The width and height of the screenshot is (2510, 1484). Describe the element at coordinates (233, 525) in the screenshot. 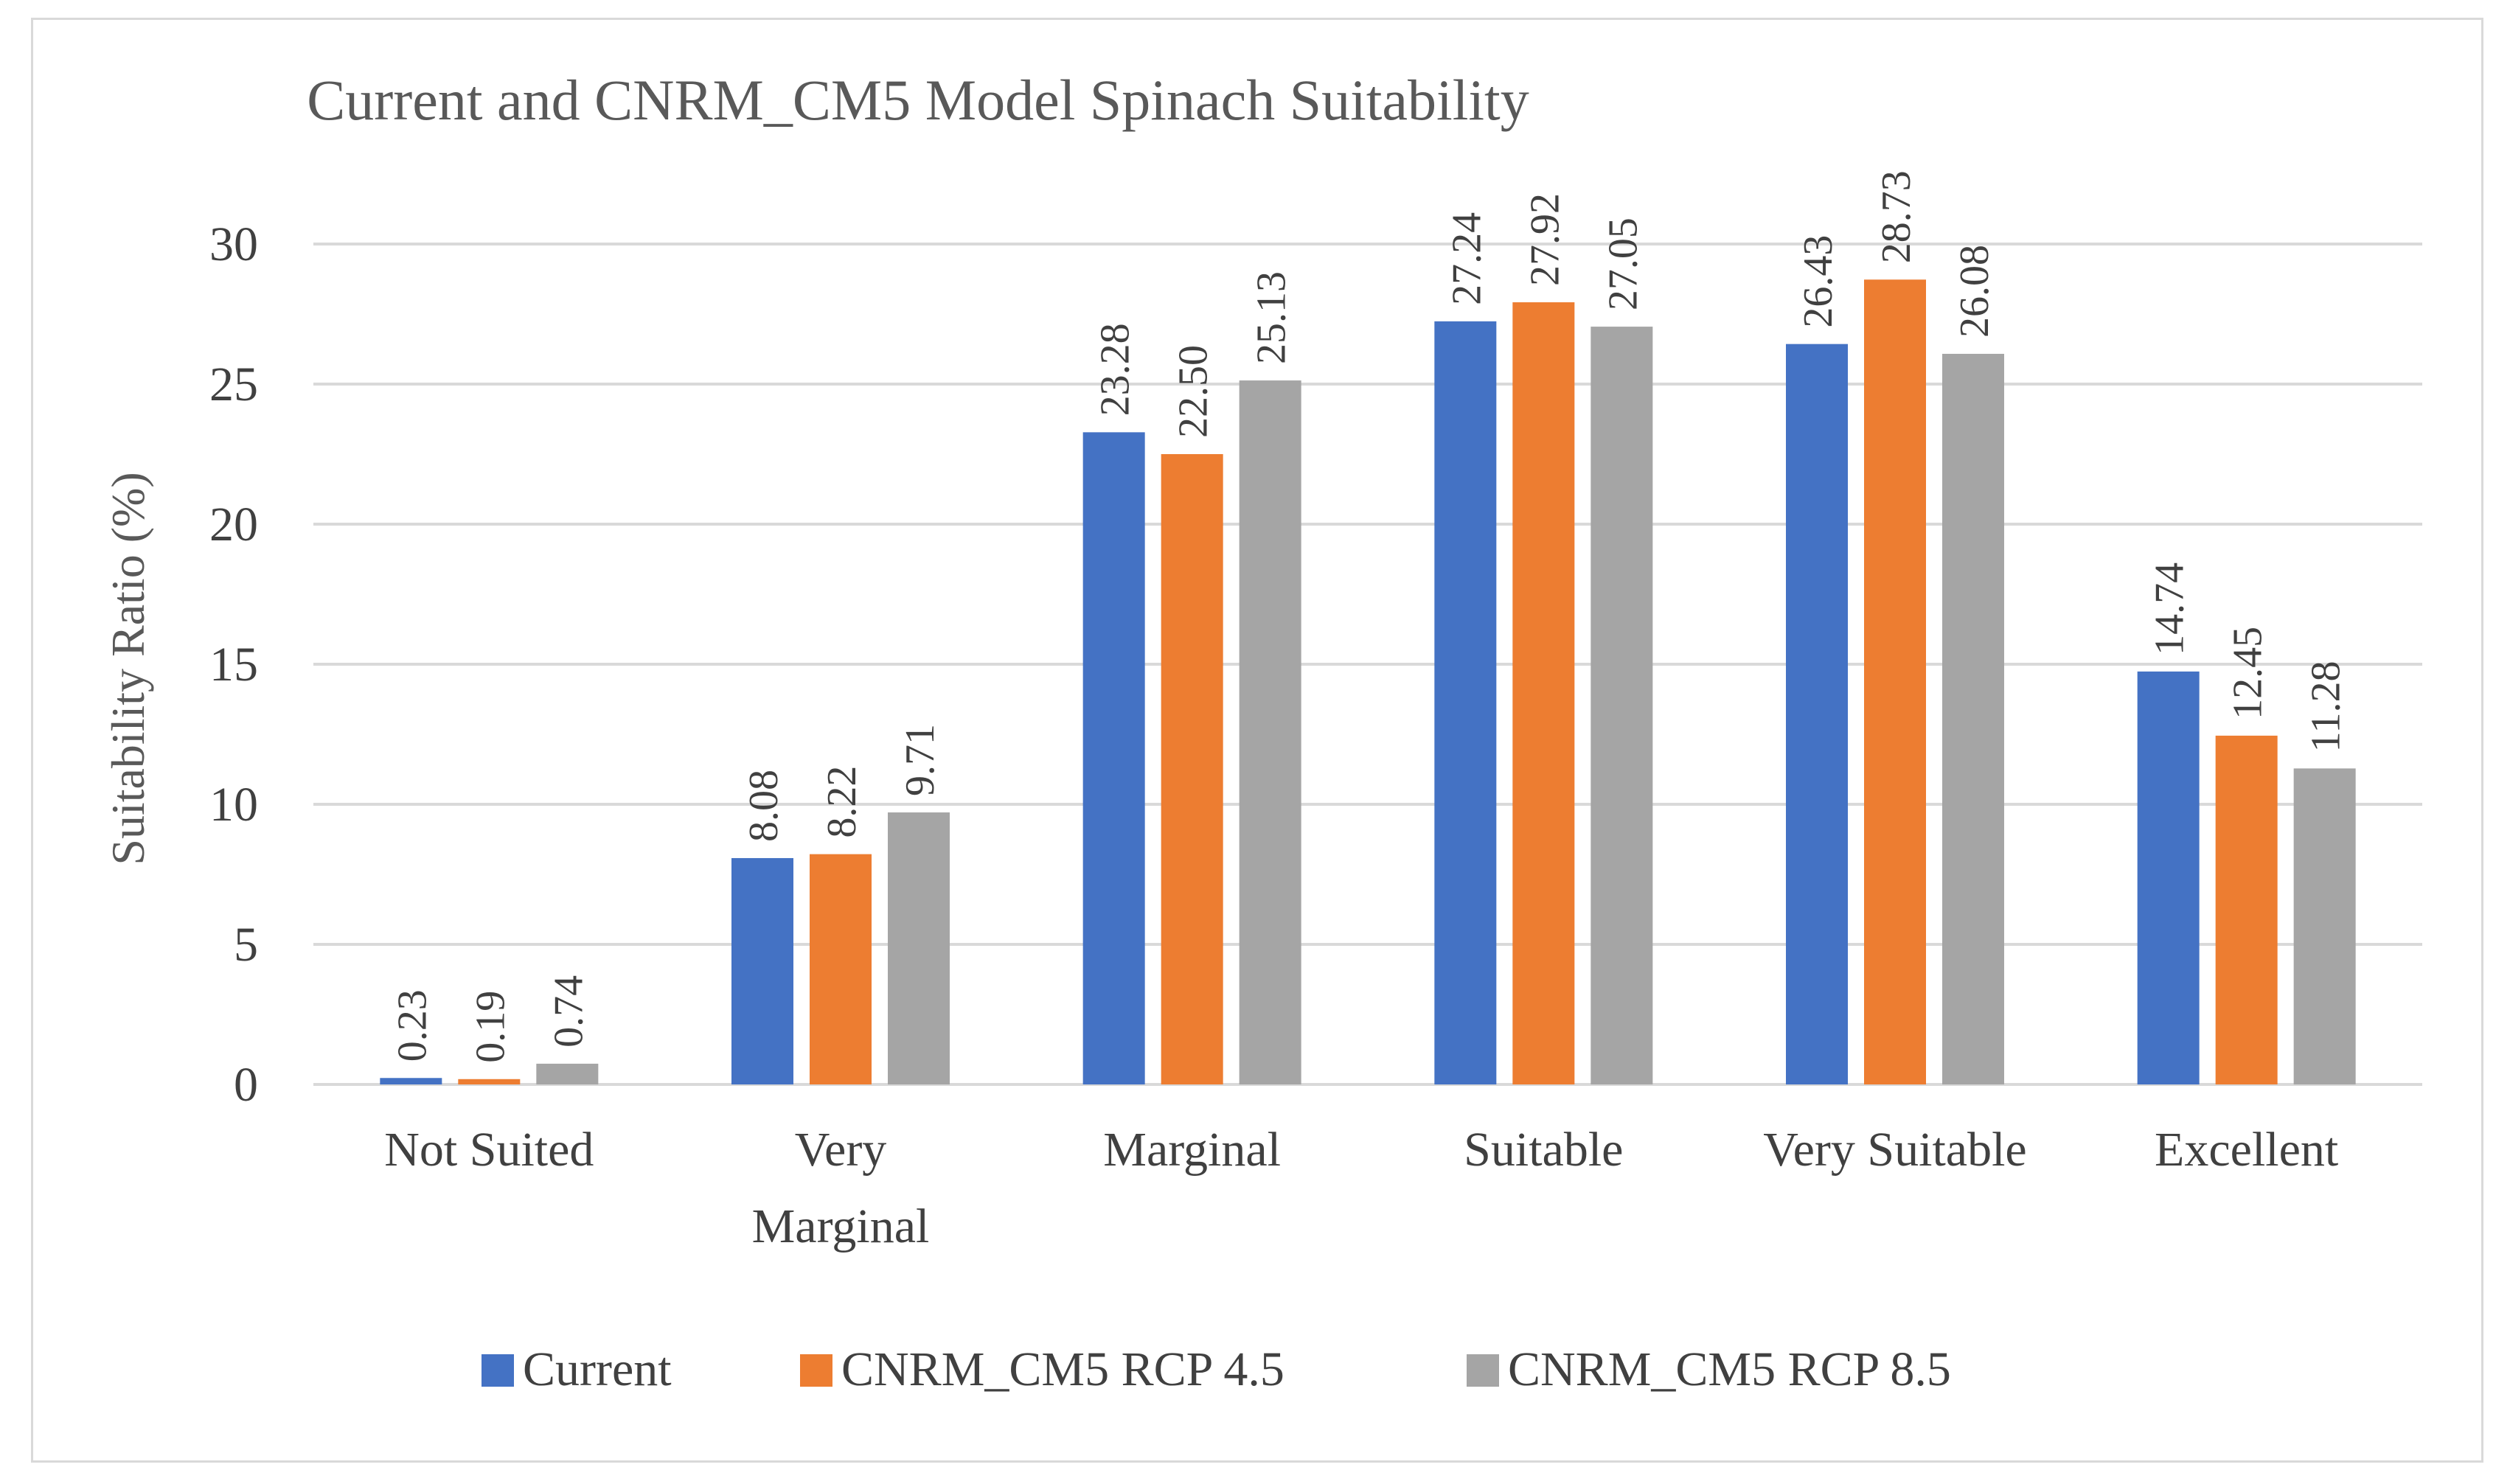

I see `y-tick-label: 20` at that location.